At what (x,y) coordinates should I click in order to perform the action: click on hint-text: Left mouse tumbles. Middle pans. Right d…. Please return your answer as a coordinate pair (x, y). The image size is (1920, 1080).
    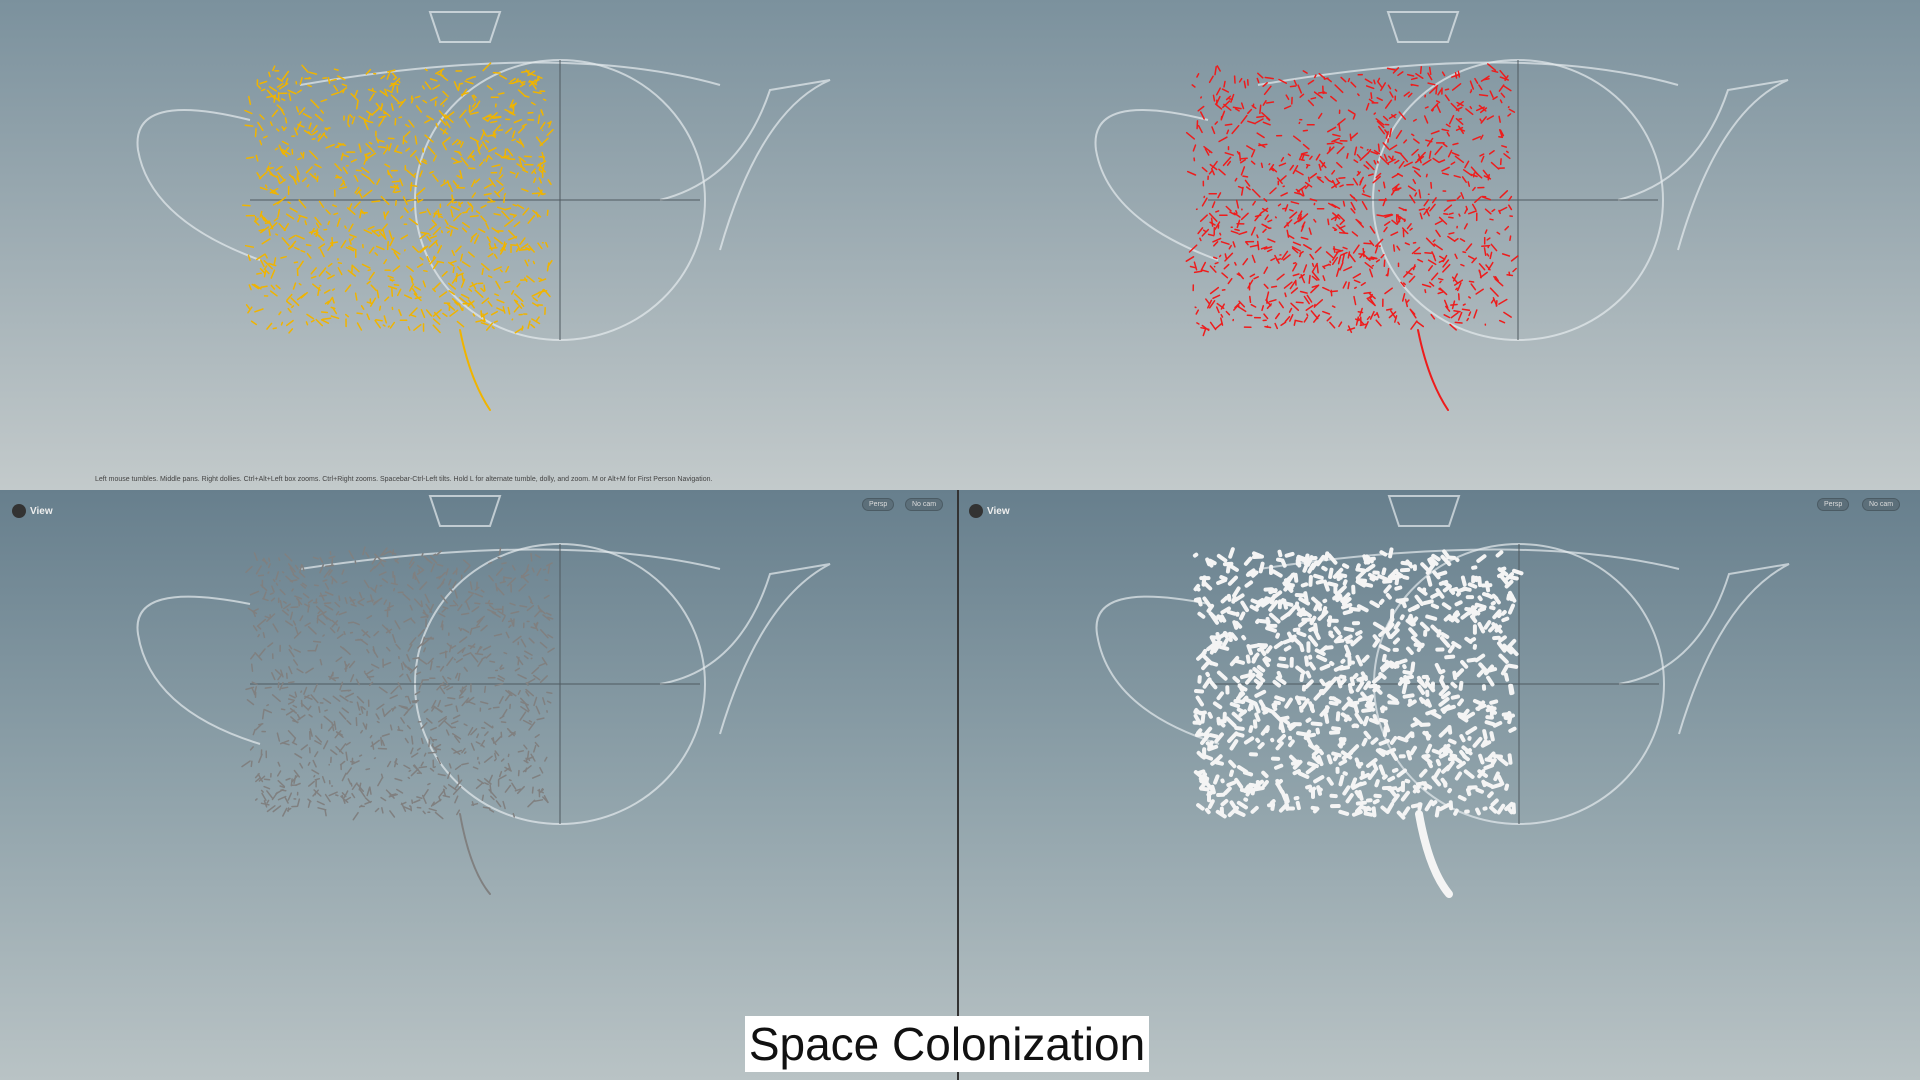
    Looking at the image, I should click on (404, 479).